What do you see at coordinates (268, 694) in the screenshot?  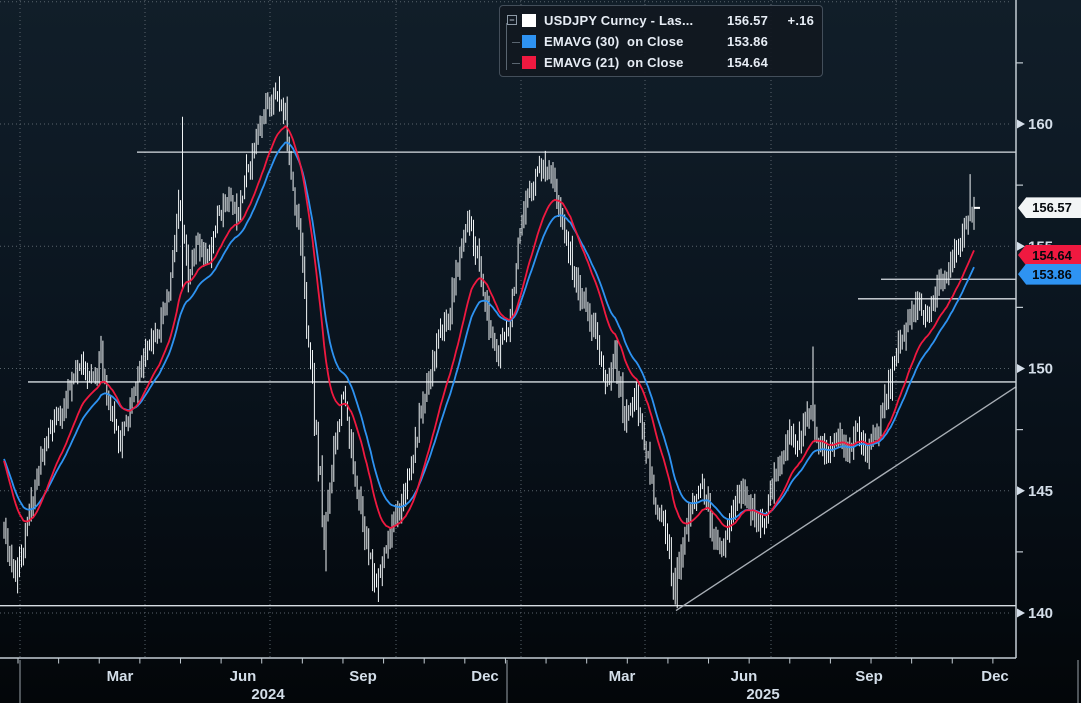 I see `svg-text: 2024` at bounding box center [268, 694].